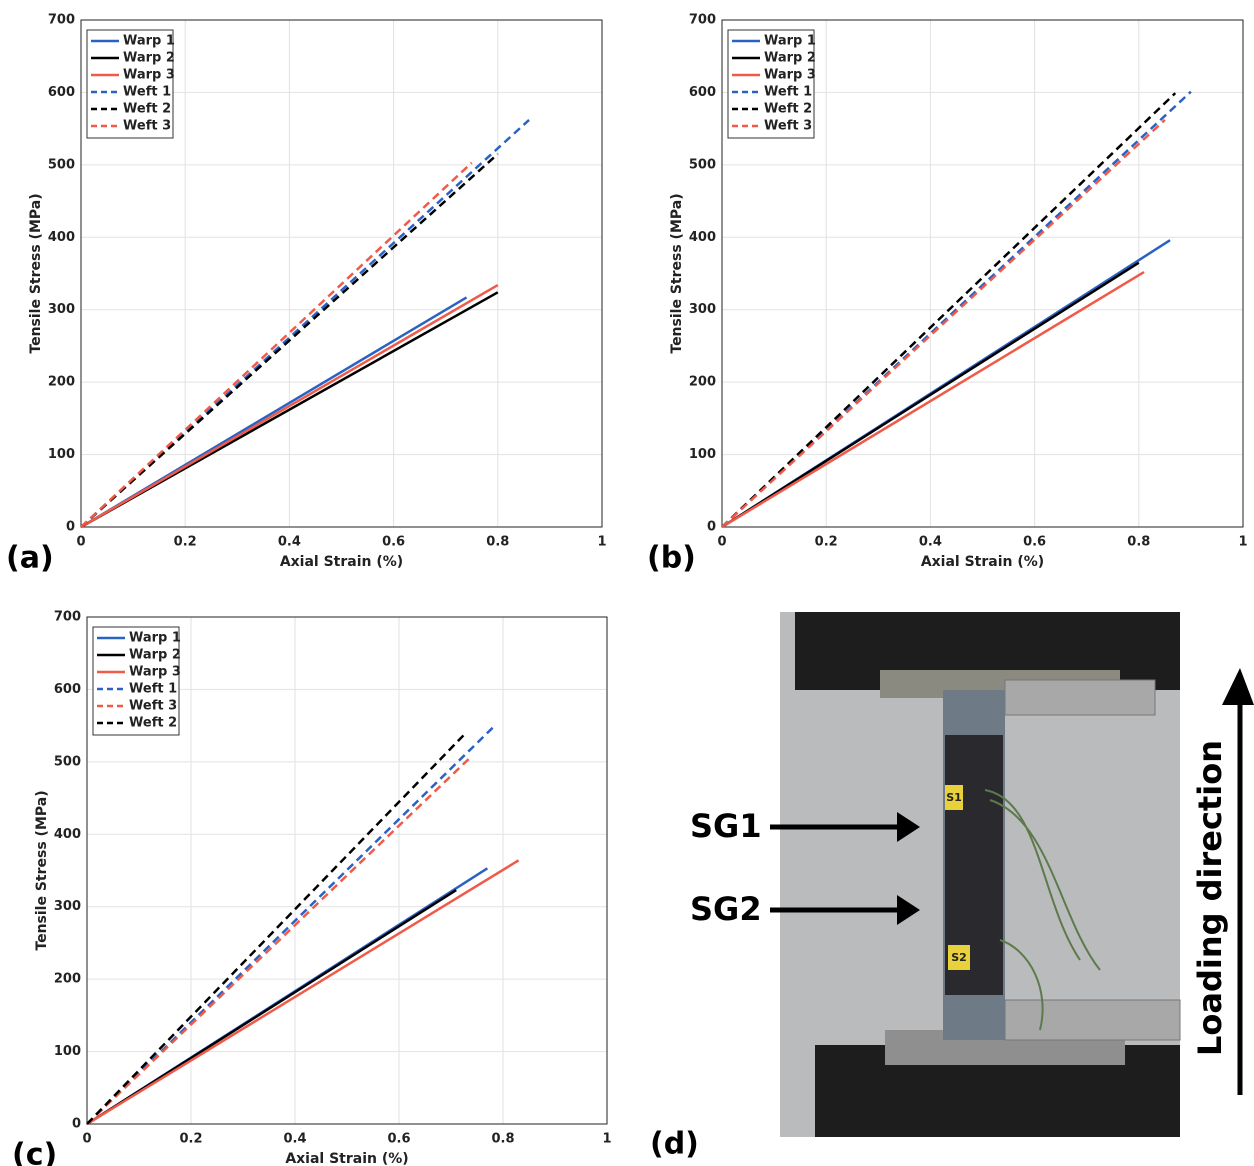 The width and height of the screenshot is (1254, 1166). I want to click on panel-label: (d), so click(674, 1144).